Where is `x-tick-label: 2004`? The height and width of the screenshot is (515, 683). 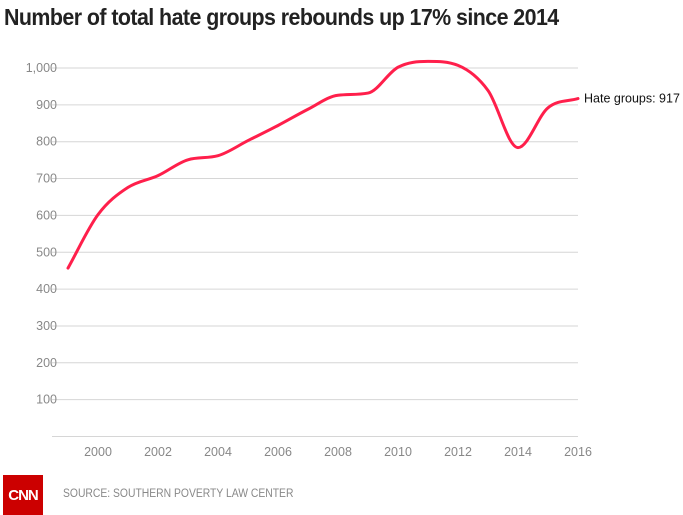 x-tick-label: 2004 is located at coordinates (218, 452).